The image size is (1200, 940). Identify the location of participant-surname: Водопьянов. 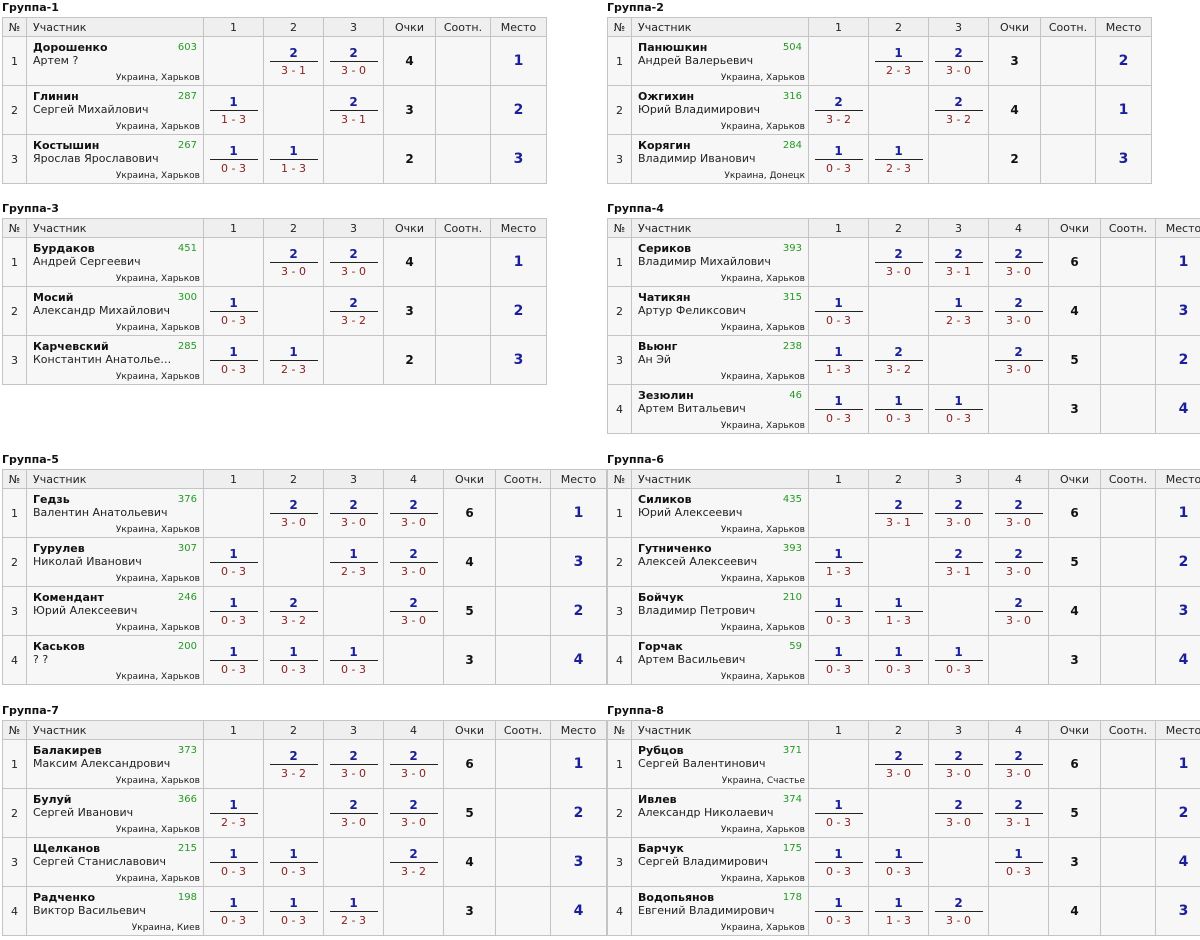
(676, 897).